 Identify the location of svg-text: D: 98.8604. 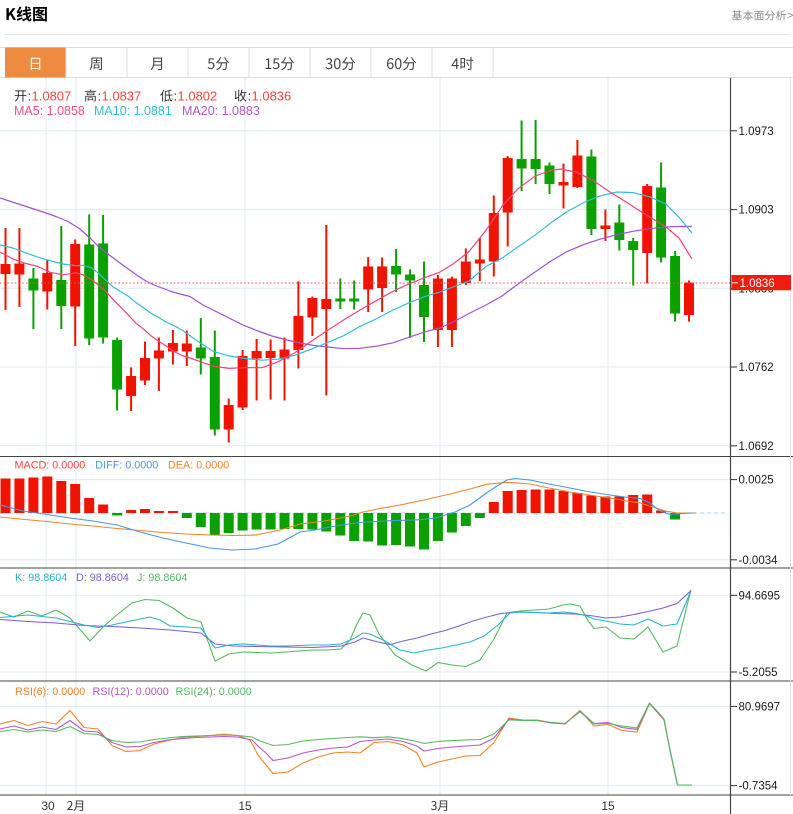
(102, 578).